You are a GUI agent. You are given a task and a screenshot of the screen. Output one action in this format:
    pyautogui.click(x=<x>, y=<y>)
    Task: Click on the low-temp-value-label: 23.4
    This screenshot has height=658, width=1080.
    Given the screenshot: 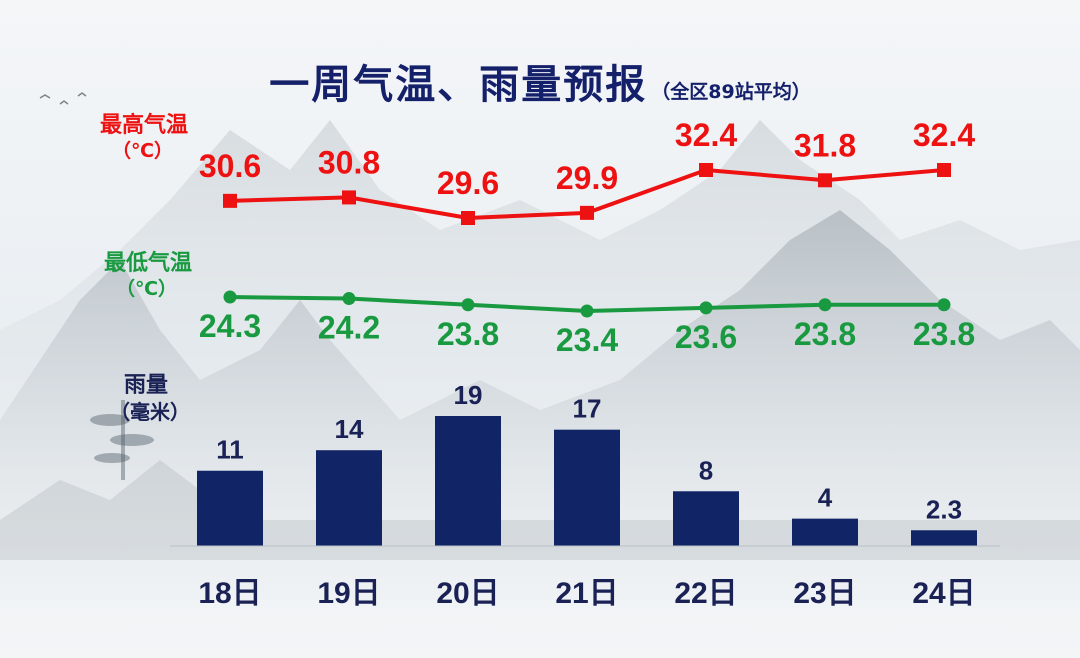 What is the action you would take?
    pyautogui.click(x=587, y=340)
    